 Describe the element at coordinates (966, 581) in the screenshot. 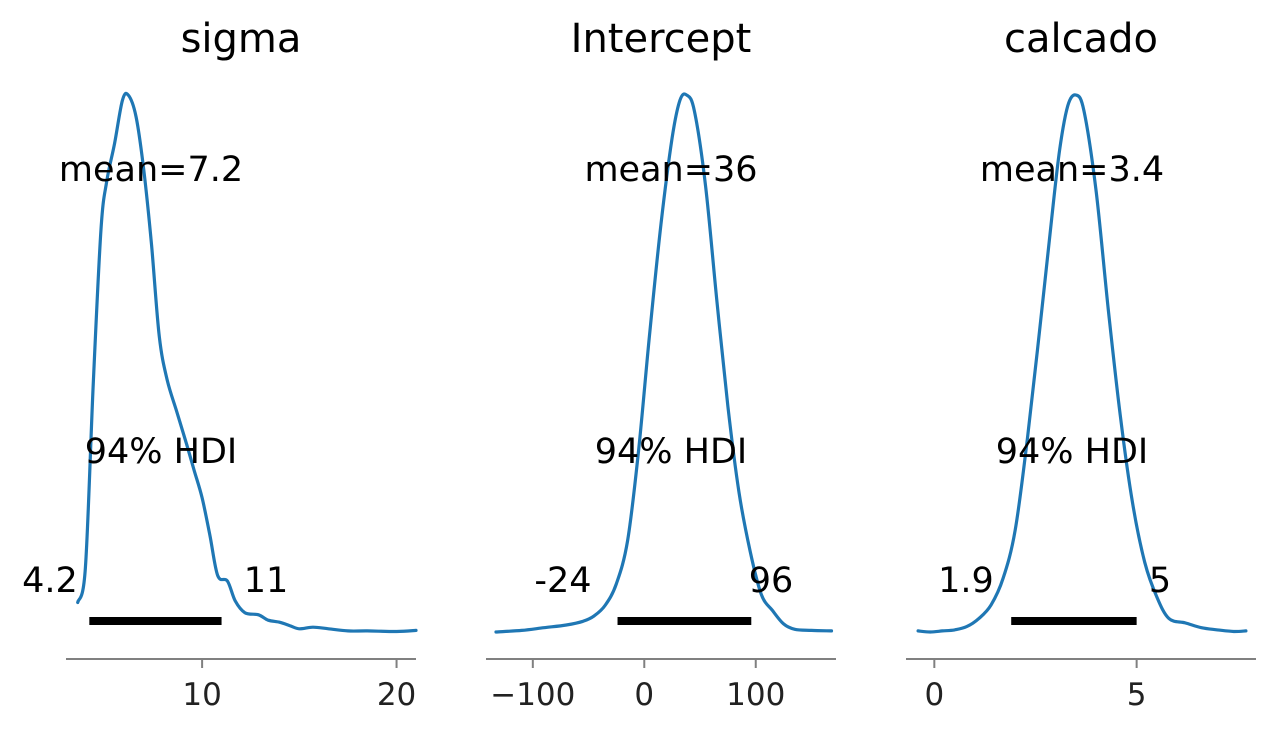

I see `hdi-low-label: 1.9` at that location.